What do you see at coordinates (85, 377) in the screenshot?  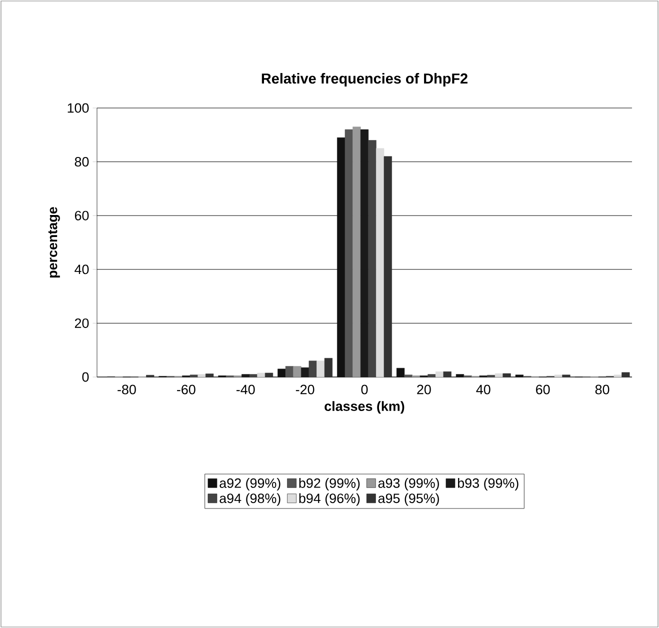 I see `y-tick-label: 0` at bounding box center [85, 377].